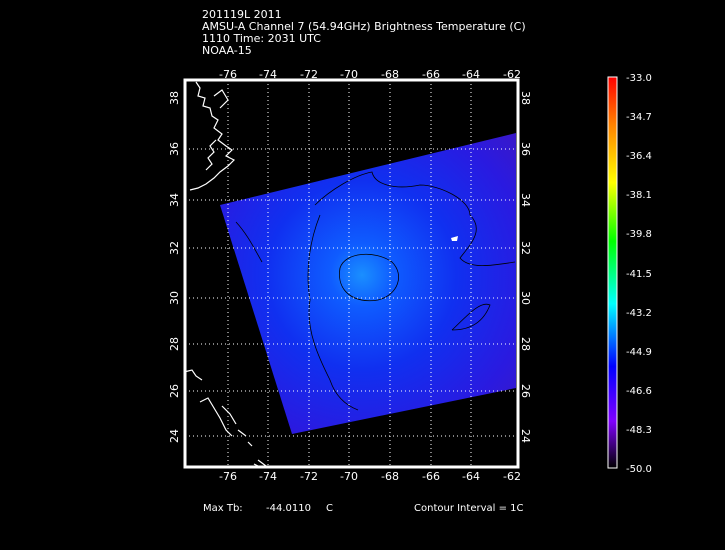 Image resolution: width=725 pixels, height=550 pixels. I want to click on lon-label-top: -66, so click(431, 74).